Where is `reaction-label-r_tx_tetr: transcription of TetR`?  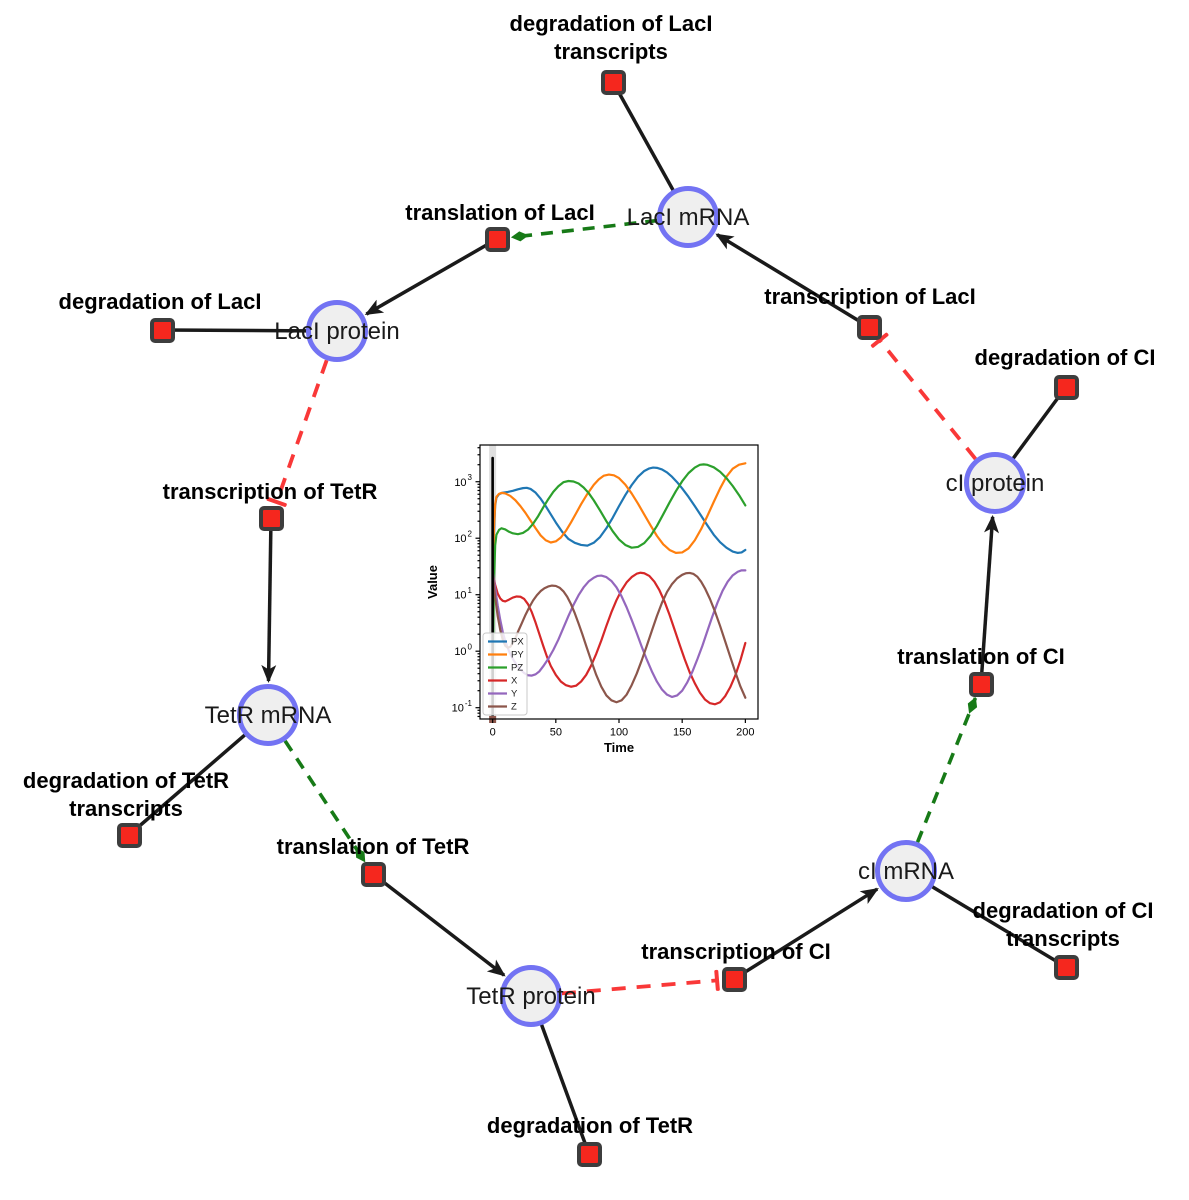
reaction-label-r_tx_tetr: transcription of TetR is located at coordinates (270, 492).